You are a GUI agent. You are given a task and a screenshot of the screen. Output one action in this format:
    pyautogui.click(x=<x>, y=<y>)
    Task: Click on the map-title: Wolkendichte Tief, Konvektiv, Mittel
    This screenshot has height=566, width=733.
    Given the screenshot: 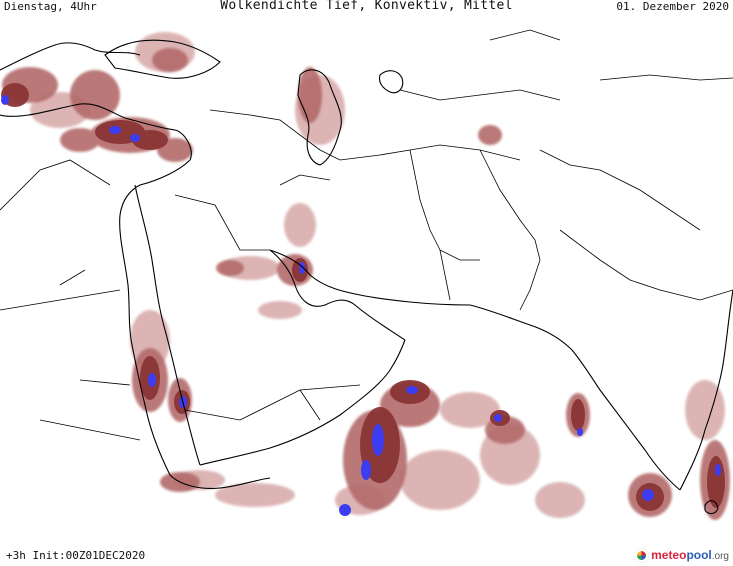 What is the action you would take?
    pyautogui.click(x=366, y=6)
    